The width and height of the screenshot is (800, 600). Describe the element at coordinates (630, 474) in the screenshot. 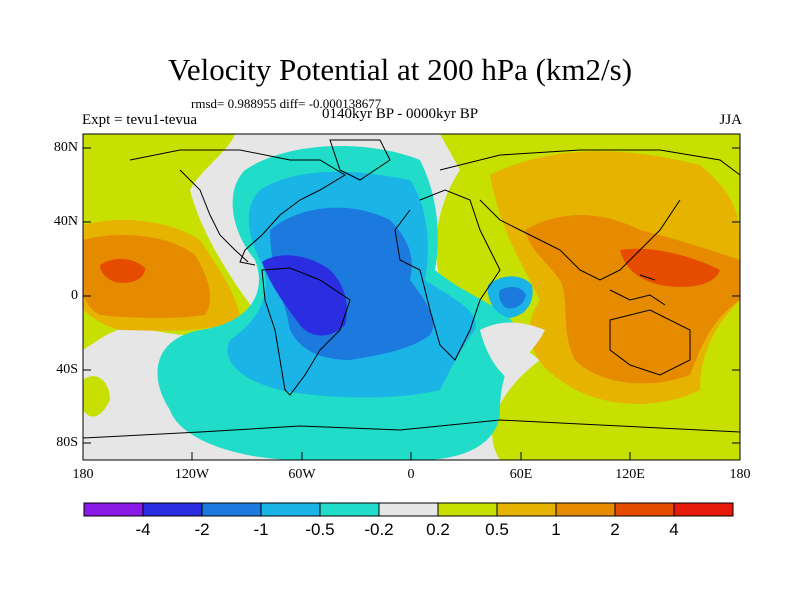

I see `lon-label-120e: 120E` at that location.